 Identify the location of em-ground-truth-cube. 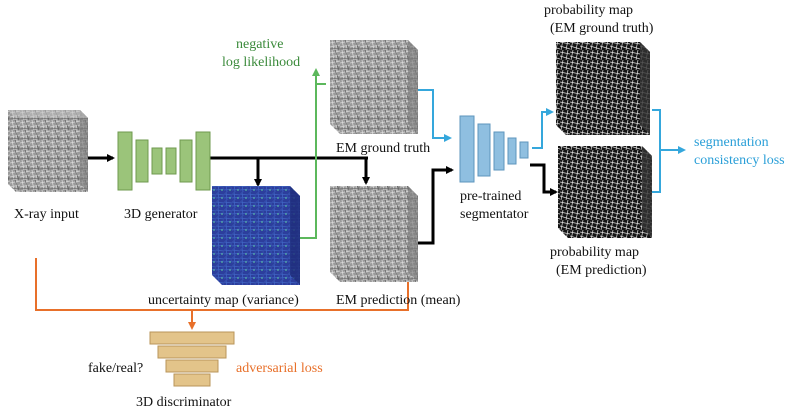
(374, 87).